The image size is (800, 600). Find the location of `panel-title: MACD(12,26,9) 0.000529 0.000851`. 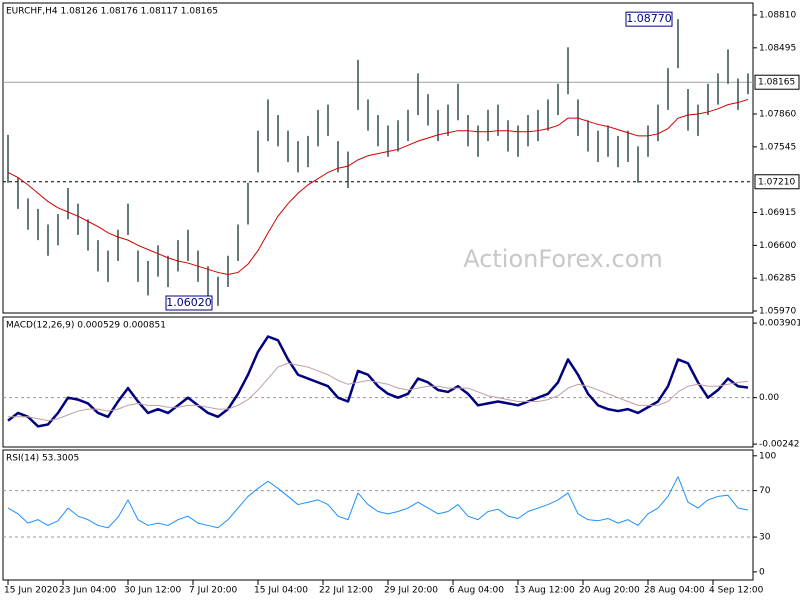

panel-title: MACD(12,26,9) 0.000529 0.000851 is located at coordinates (86, 326).